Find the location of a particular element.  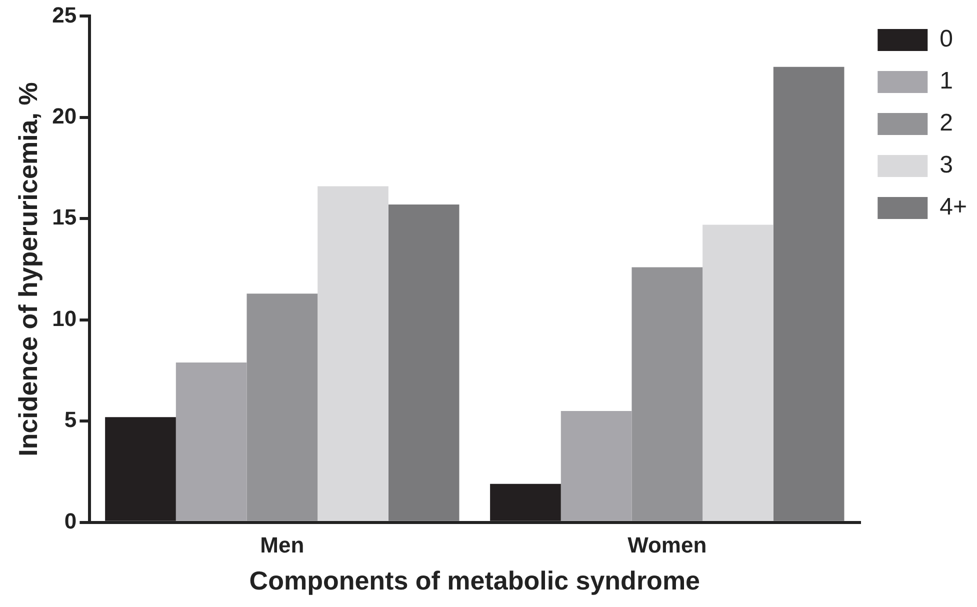

y-tick-label: 25 is located at coordinates (64, 15).